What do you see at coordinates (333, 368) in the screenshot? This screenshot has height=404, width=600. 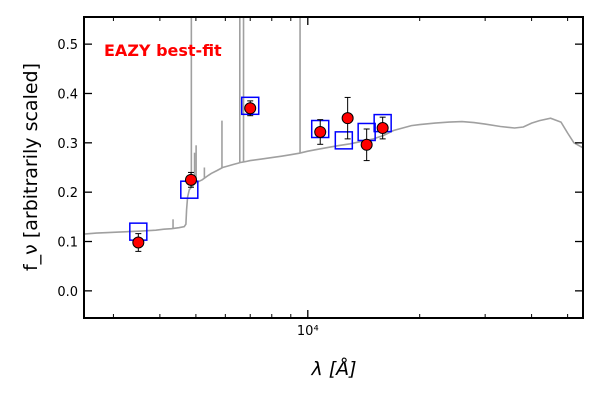 I see `x-axis-label: λ [Å]` at bounding box center [333, 368].